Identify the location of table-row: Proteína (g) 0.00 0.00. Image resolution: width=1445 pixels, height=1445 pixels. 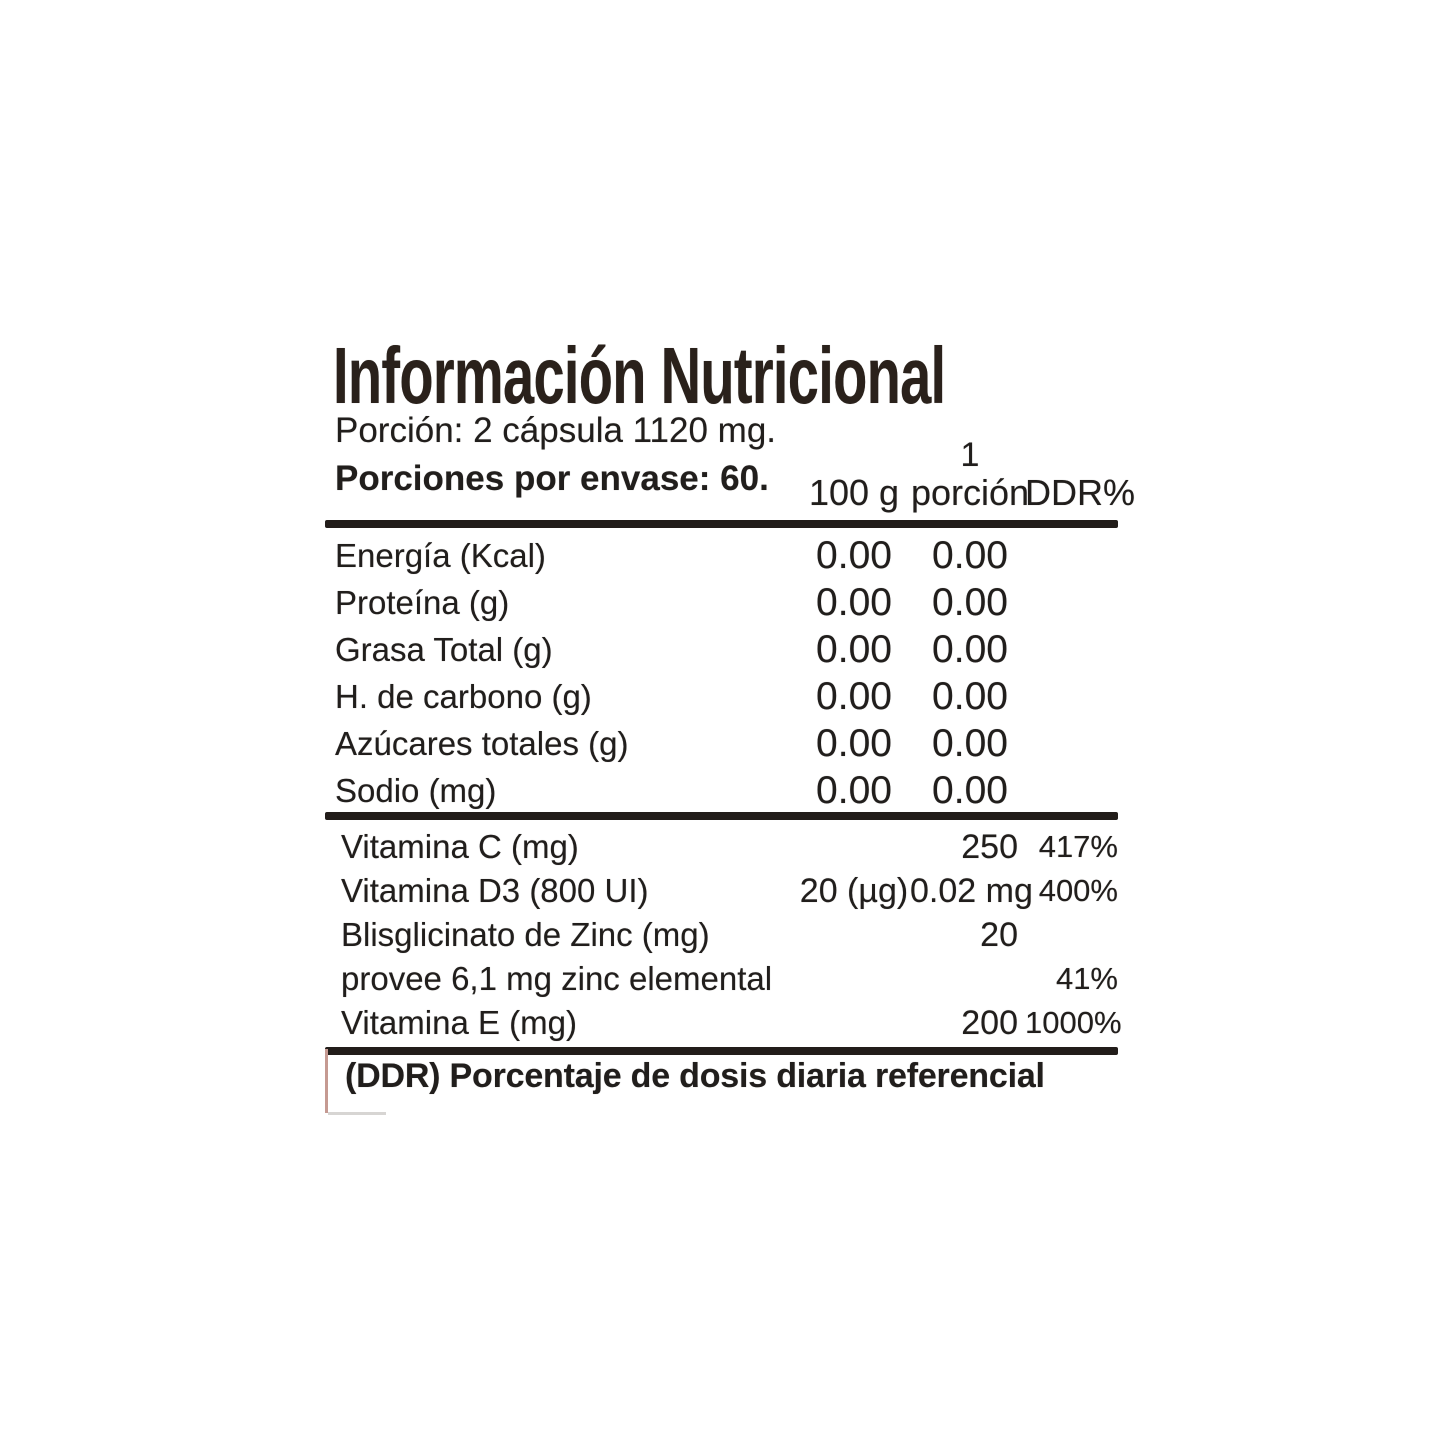
(722, 602).